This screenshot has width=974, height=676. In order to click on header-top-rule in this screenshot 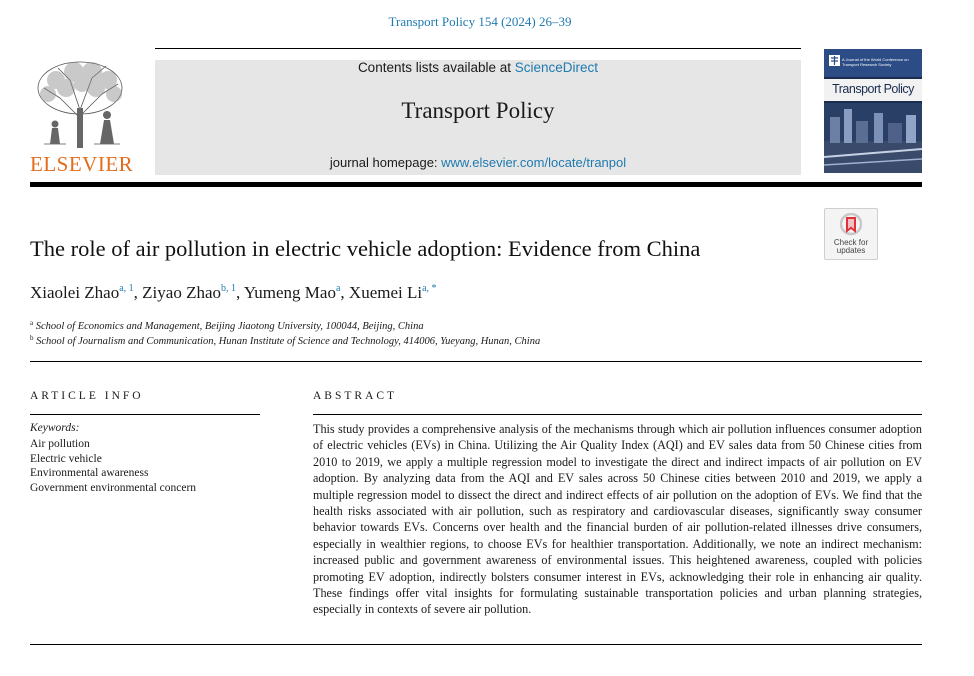, I will do `click(478, 48)`.